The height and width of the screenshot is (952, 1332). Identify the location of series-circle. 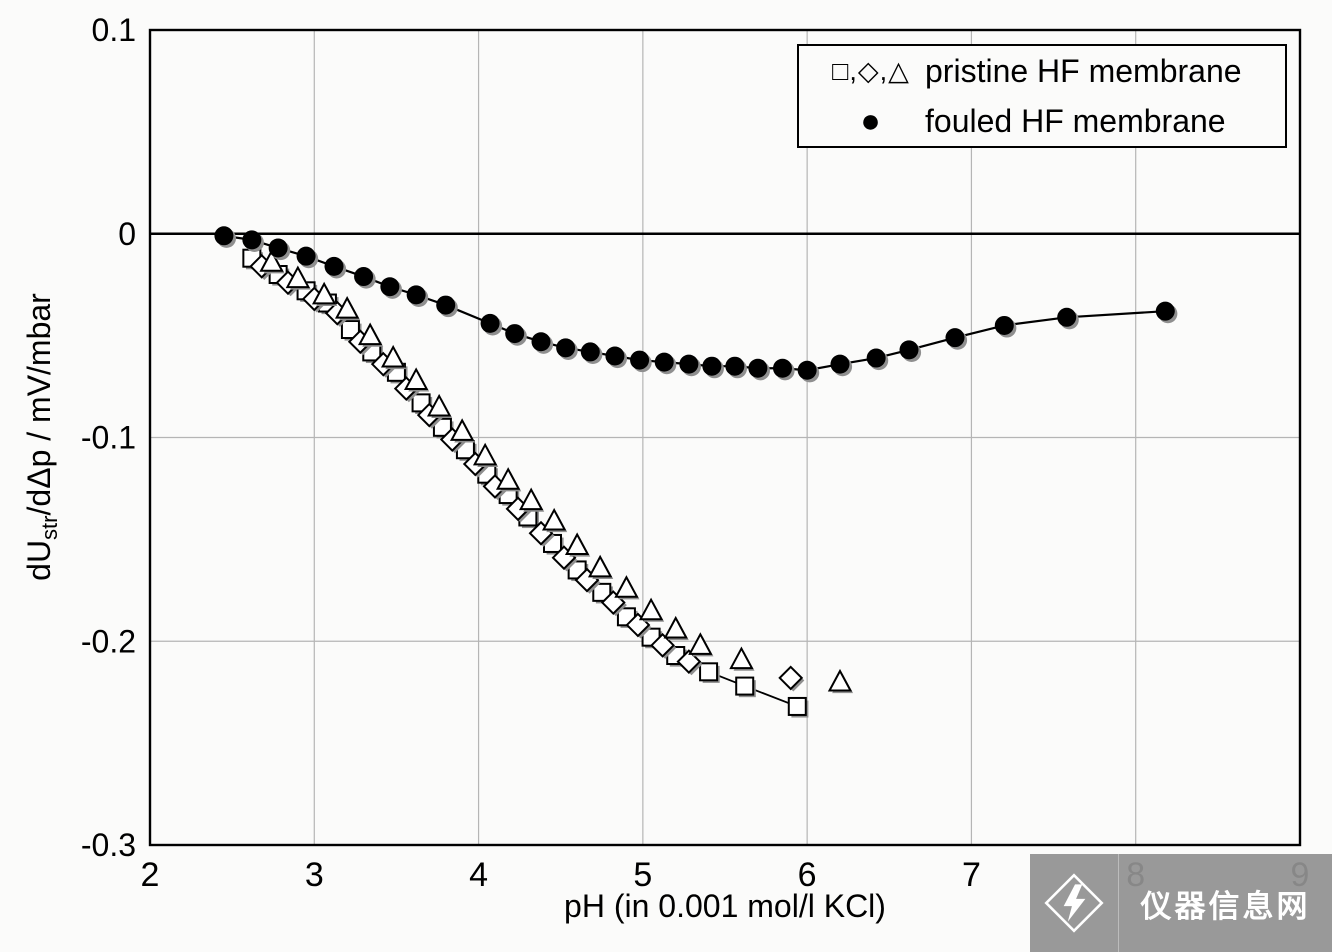
(696, 304).